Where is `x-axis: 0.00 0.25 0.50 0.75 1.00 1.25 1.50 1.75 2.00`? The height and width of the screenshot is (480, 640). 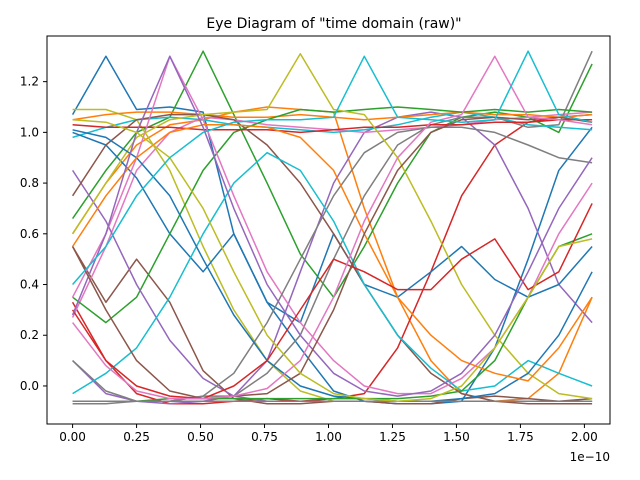 x-axis: 0.00 0.25 0.50 0.75 1.00 1.25 1.50 1.75 2.00 is located at coordinates (328, 434).